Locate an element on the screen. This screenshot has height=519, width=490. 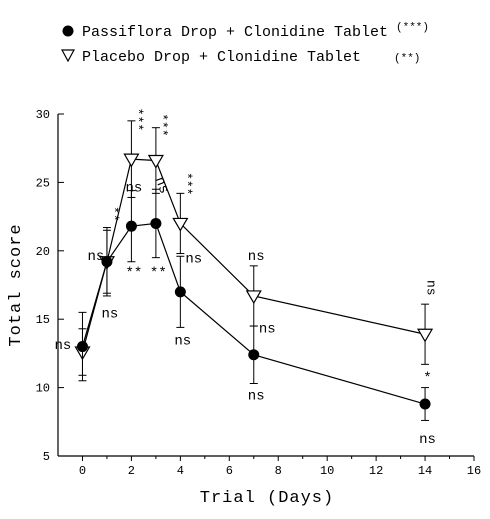
legend-label-passiflora: Passiflora Drop + Clonidine Tablet is located at coordinates (235, 32).